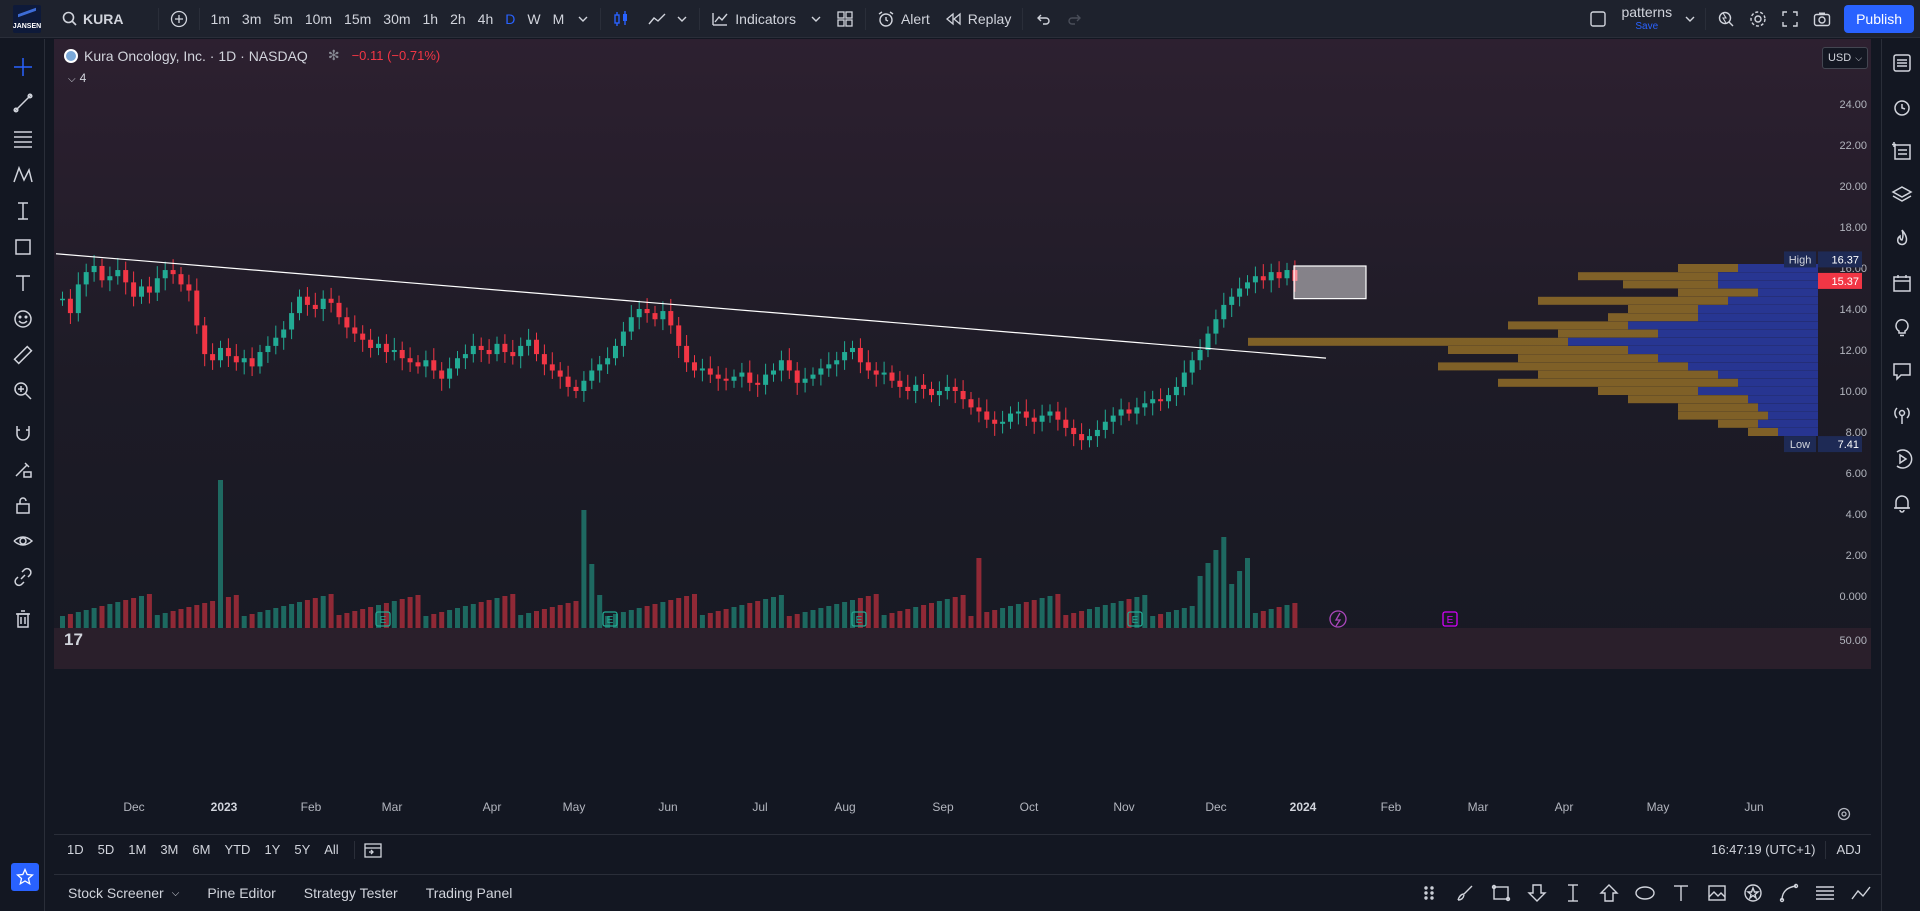 The height and width of the screenshot is (911, 1920). What do you see at coordinates (283, 18) in the screenshot?
I see `interval-5m: 5m` at bounding box center [283, 18].